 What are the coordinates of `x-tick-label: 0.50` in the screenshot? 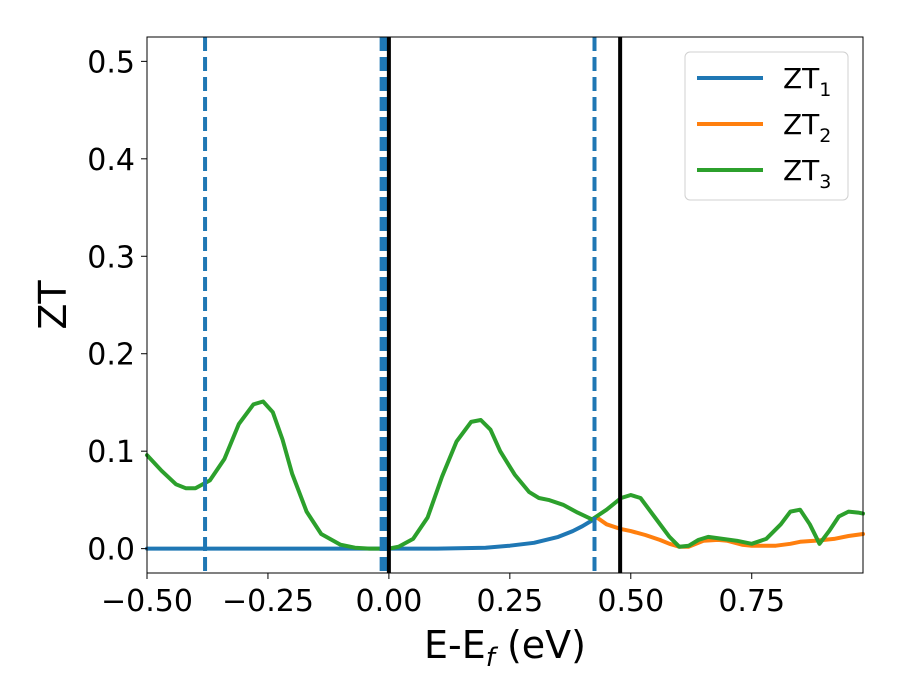 It's located at (630, 601).